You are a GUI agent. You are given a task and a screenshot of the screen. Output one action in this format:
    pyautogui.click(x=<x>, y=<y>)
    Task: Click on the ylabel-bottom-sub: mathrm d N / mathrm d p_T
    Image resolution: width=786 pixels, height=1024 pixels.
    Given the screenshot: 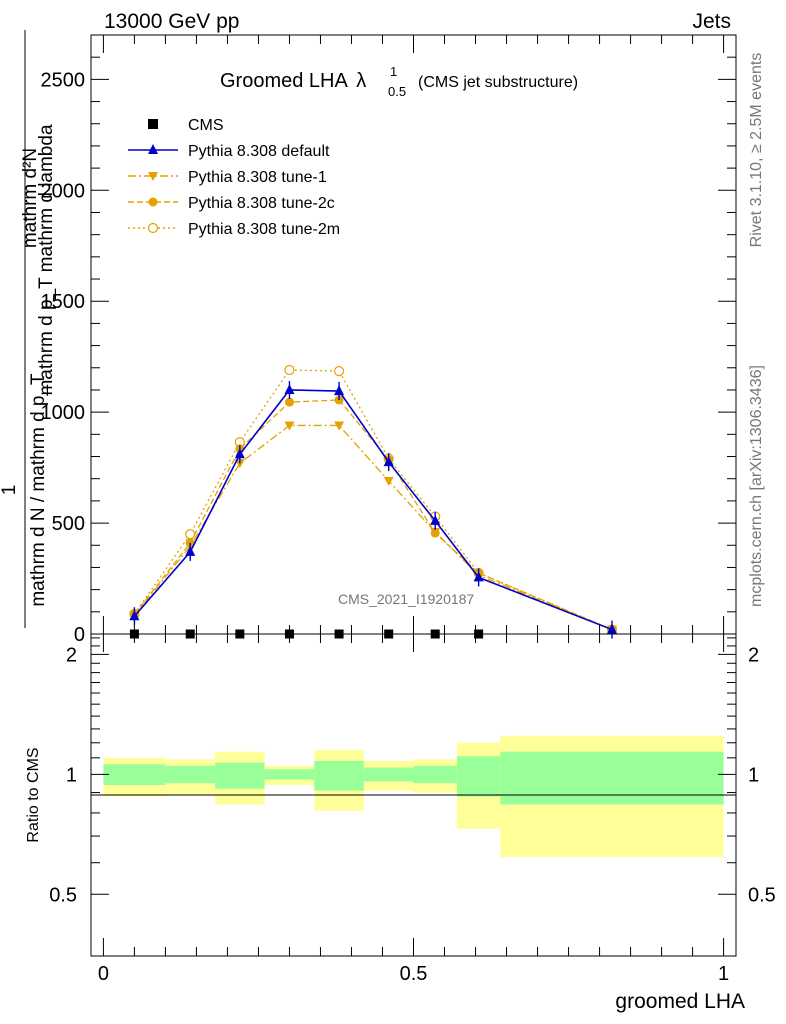 What is the action you would take?
    pyautogui.click(x=38, y=490)
    